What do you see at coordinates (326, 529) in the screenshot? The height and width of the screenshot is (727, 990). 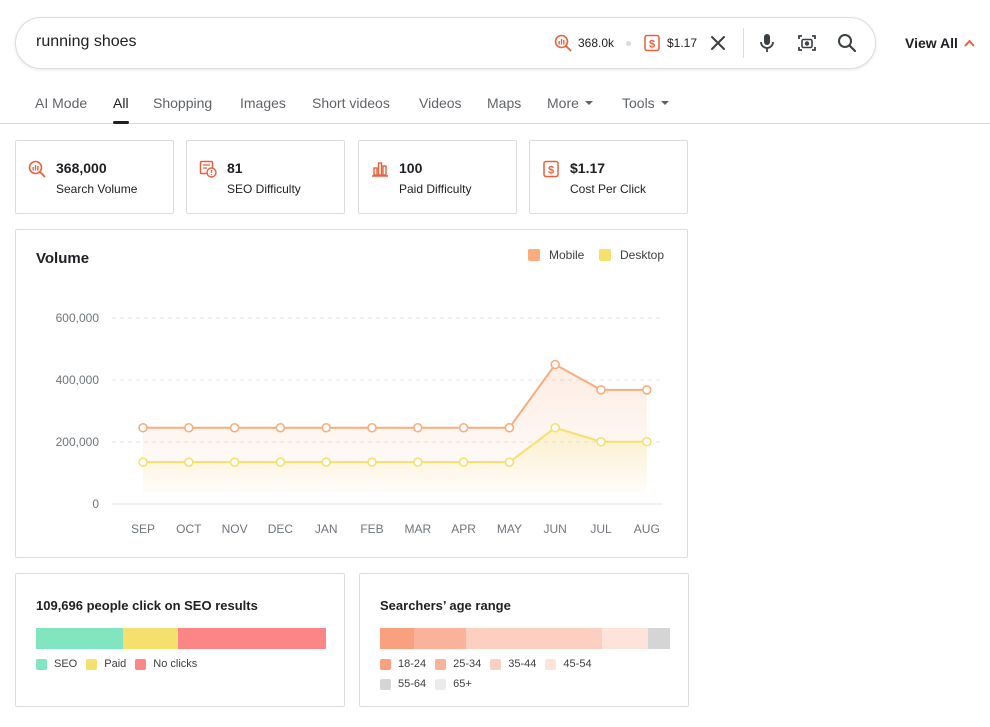 I see `x-tick-label: JAN` at bounding box center [326, 529].